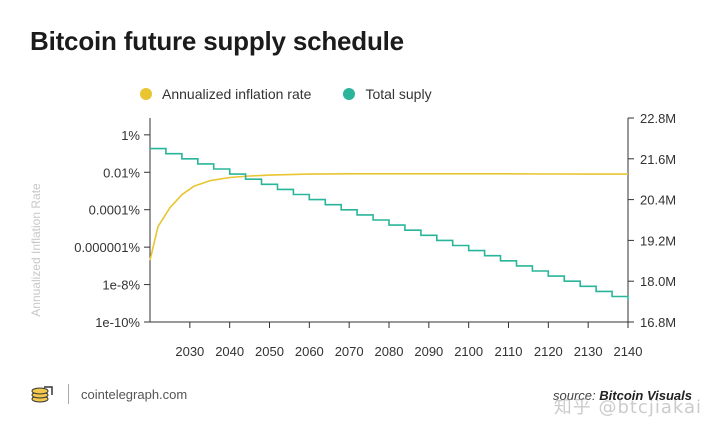 The image size is (720, 435). I want to click on x-tick-label: 2140, so click(628, 351).